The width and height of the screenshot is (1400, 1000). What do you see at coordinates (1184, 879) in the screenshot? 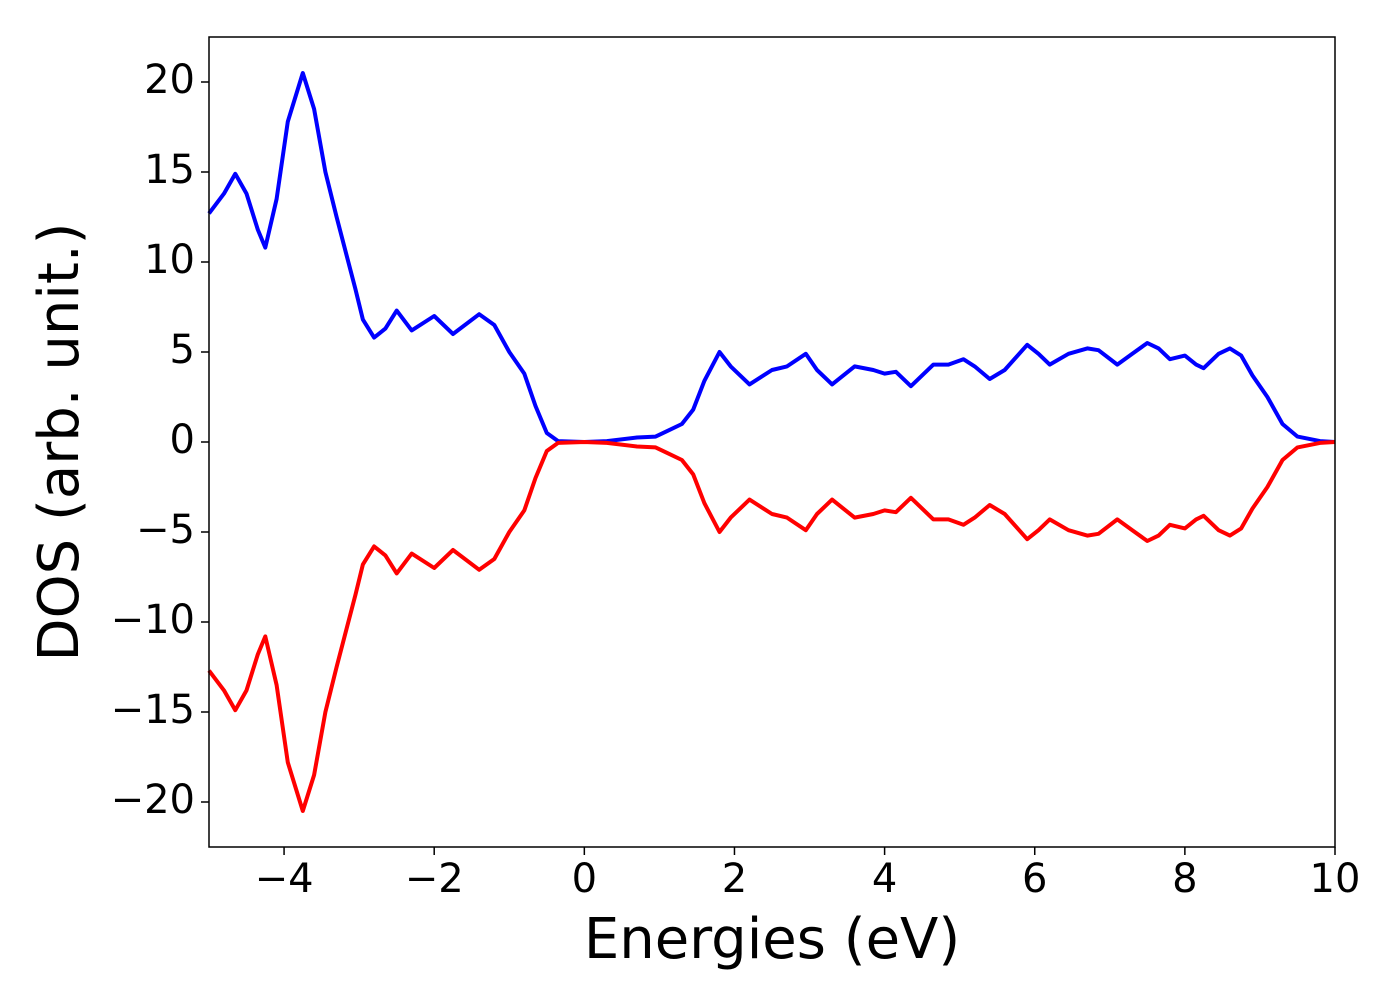
I see `x-tick-label: 8` at bounding box center [1184, 879].